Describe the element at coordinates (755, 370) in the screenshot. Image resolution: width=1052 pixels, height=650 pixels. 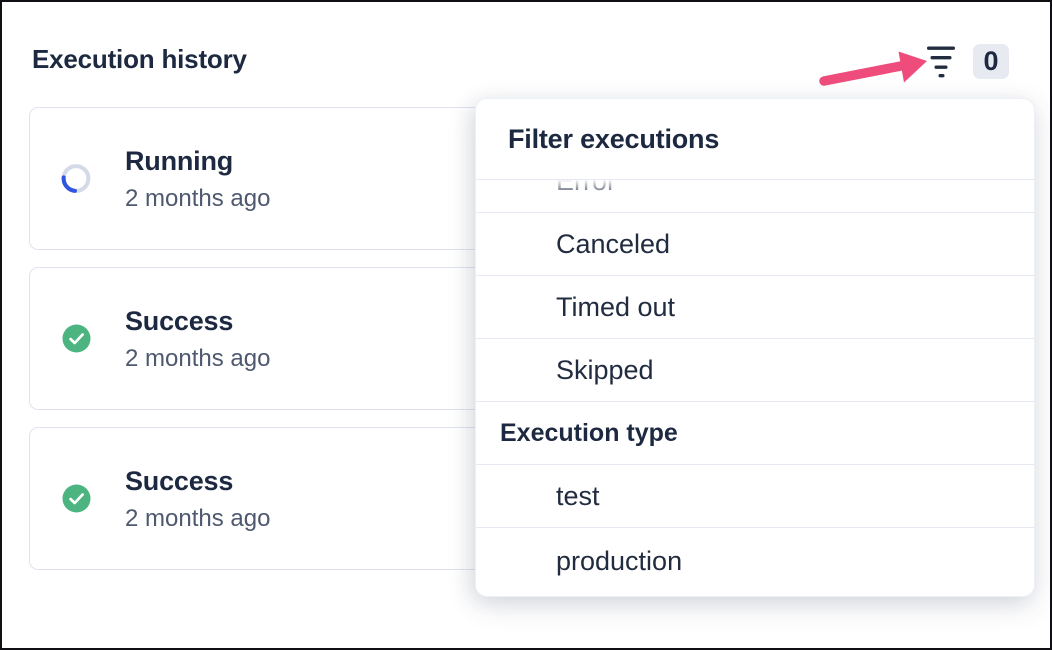
I see `filter-item-skipped: Skipped` at that location.